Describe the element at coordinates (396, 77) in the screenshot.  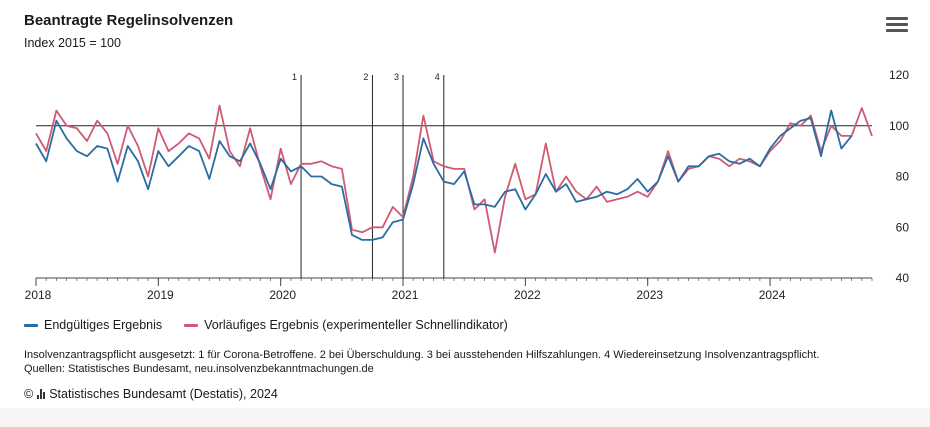
I see `event-label-3: 3` at that location.